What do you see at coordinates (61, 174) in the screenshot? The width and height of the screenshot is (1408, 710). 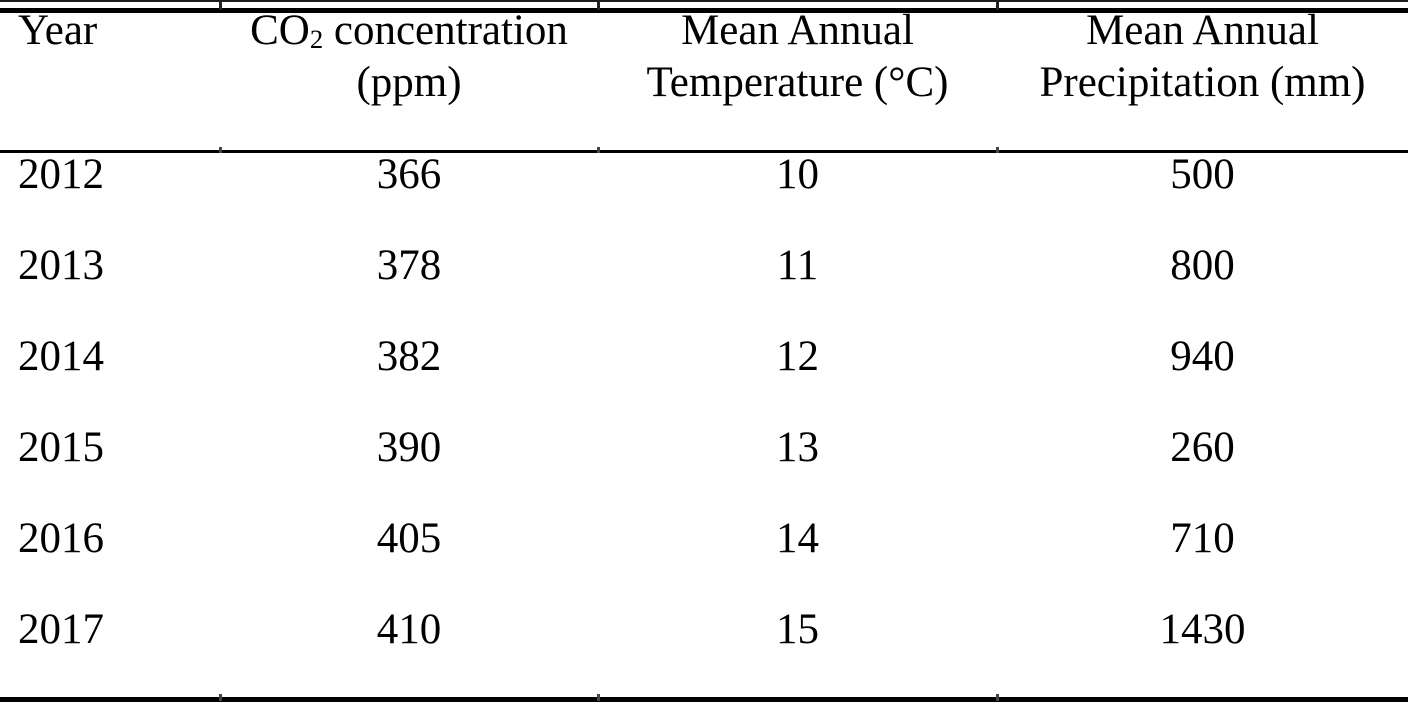 I see `table-cell-year: 2012` at bounding box center [61, 174].